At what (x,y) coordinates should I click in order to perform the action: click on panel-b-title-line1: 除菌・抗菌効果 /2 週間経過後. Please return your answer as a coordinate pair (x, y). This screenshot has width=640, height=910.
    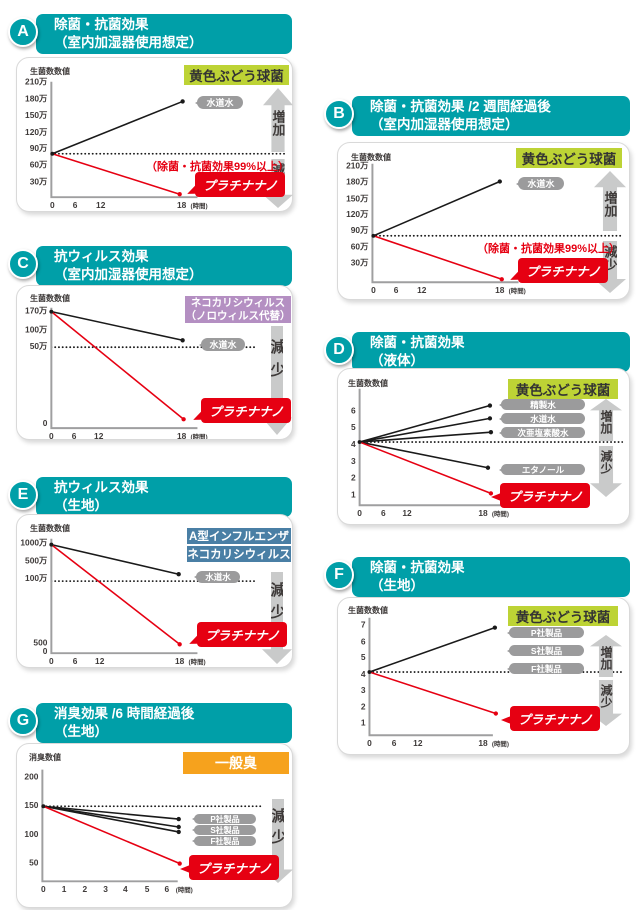
    Looking at the image, I should click on (460, 107).